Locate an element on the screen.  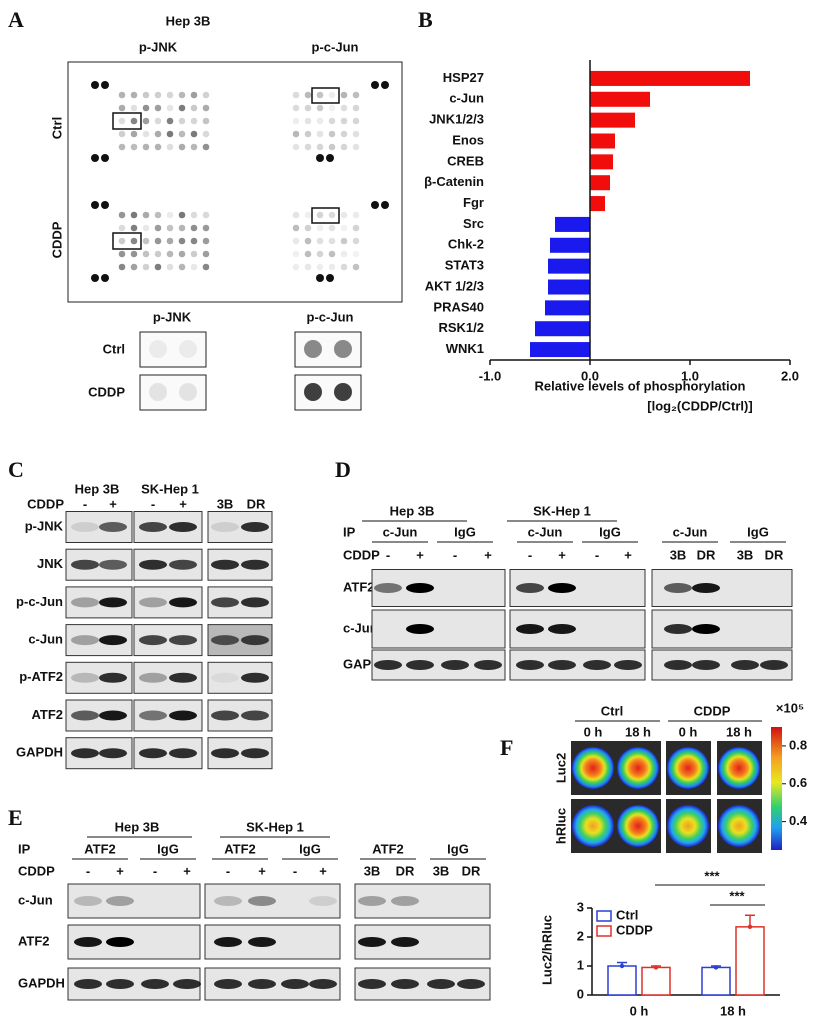
category-label: c-Jun is located at coordinates (466, 98).